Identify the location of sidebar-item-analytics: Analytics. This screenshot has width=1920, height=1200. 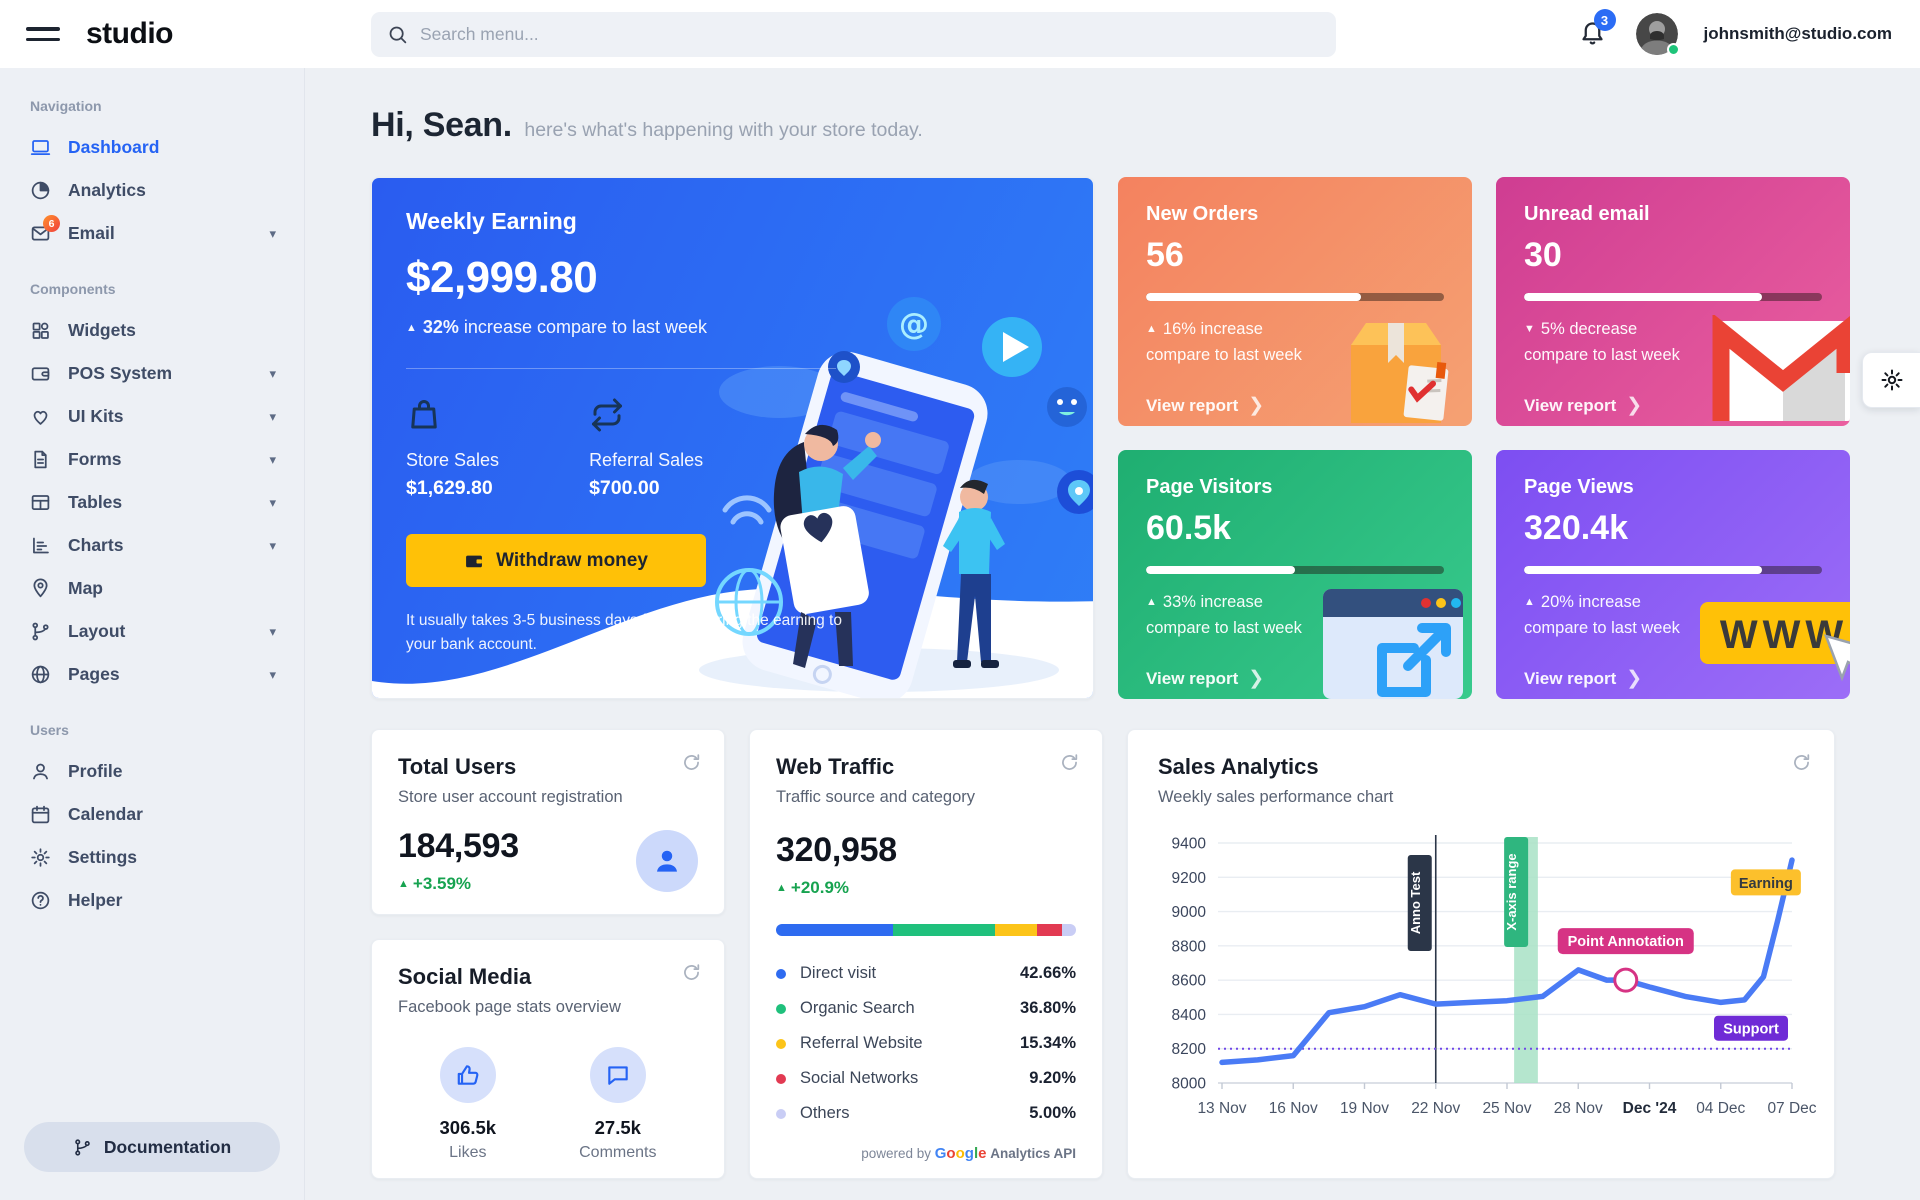
(155, 190).